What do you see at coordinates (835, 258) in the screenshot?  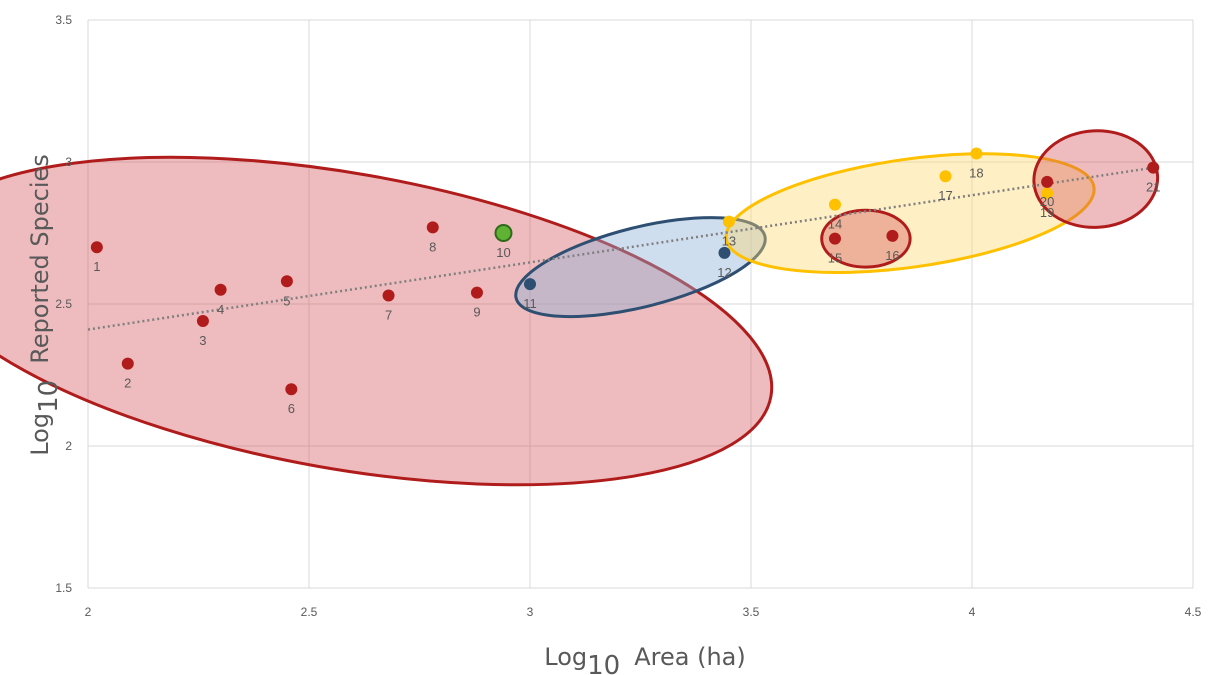 I see `data-label-15: 15` at bounding box center [835, 258].